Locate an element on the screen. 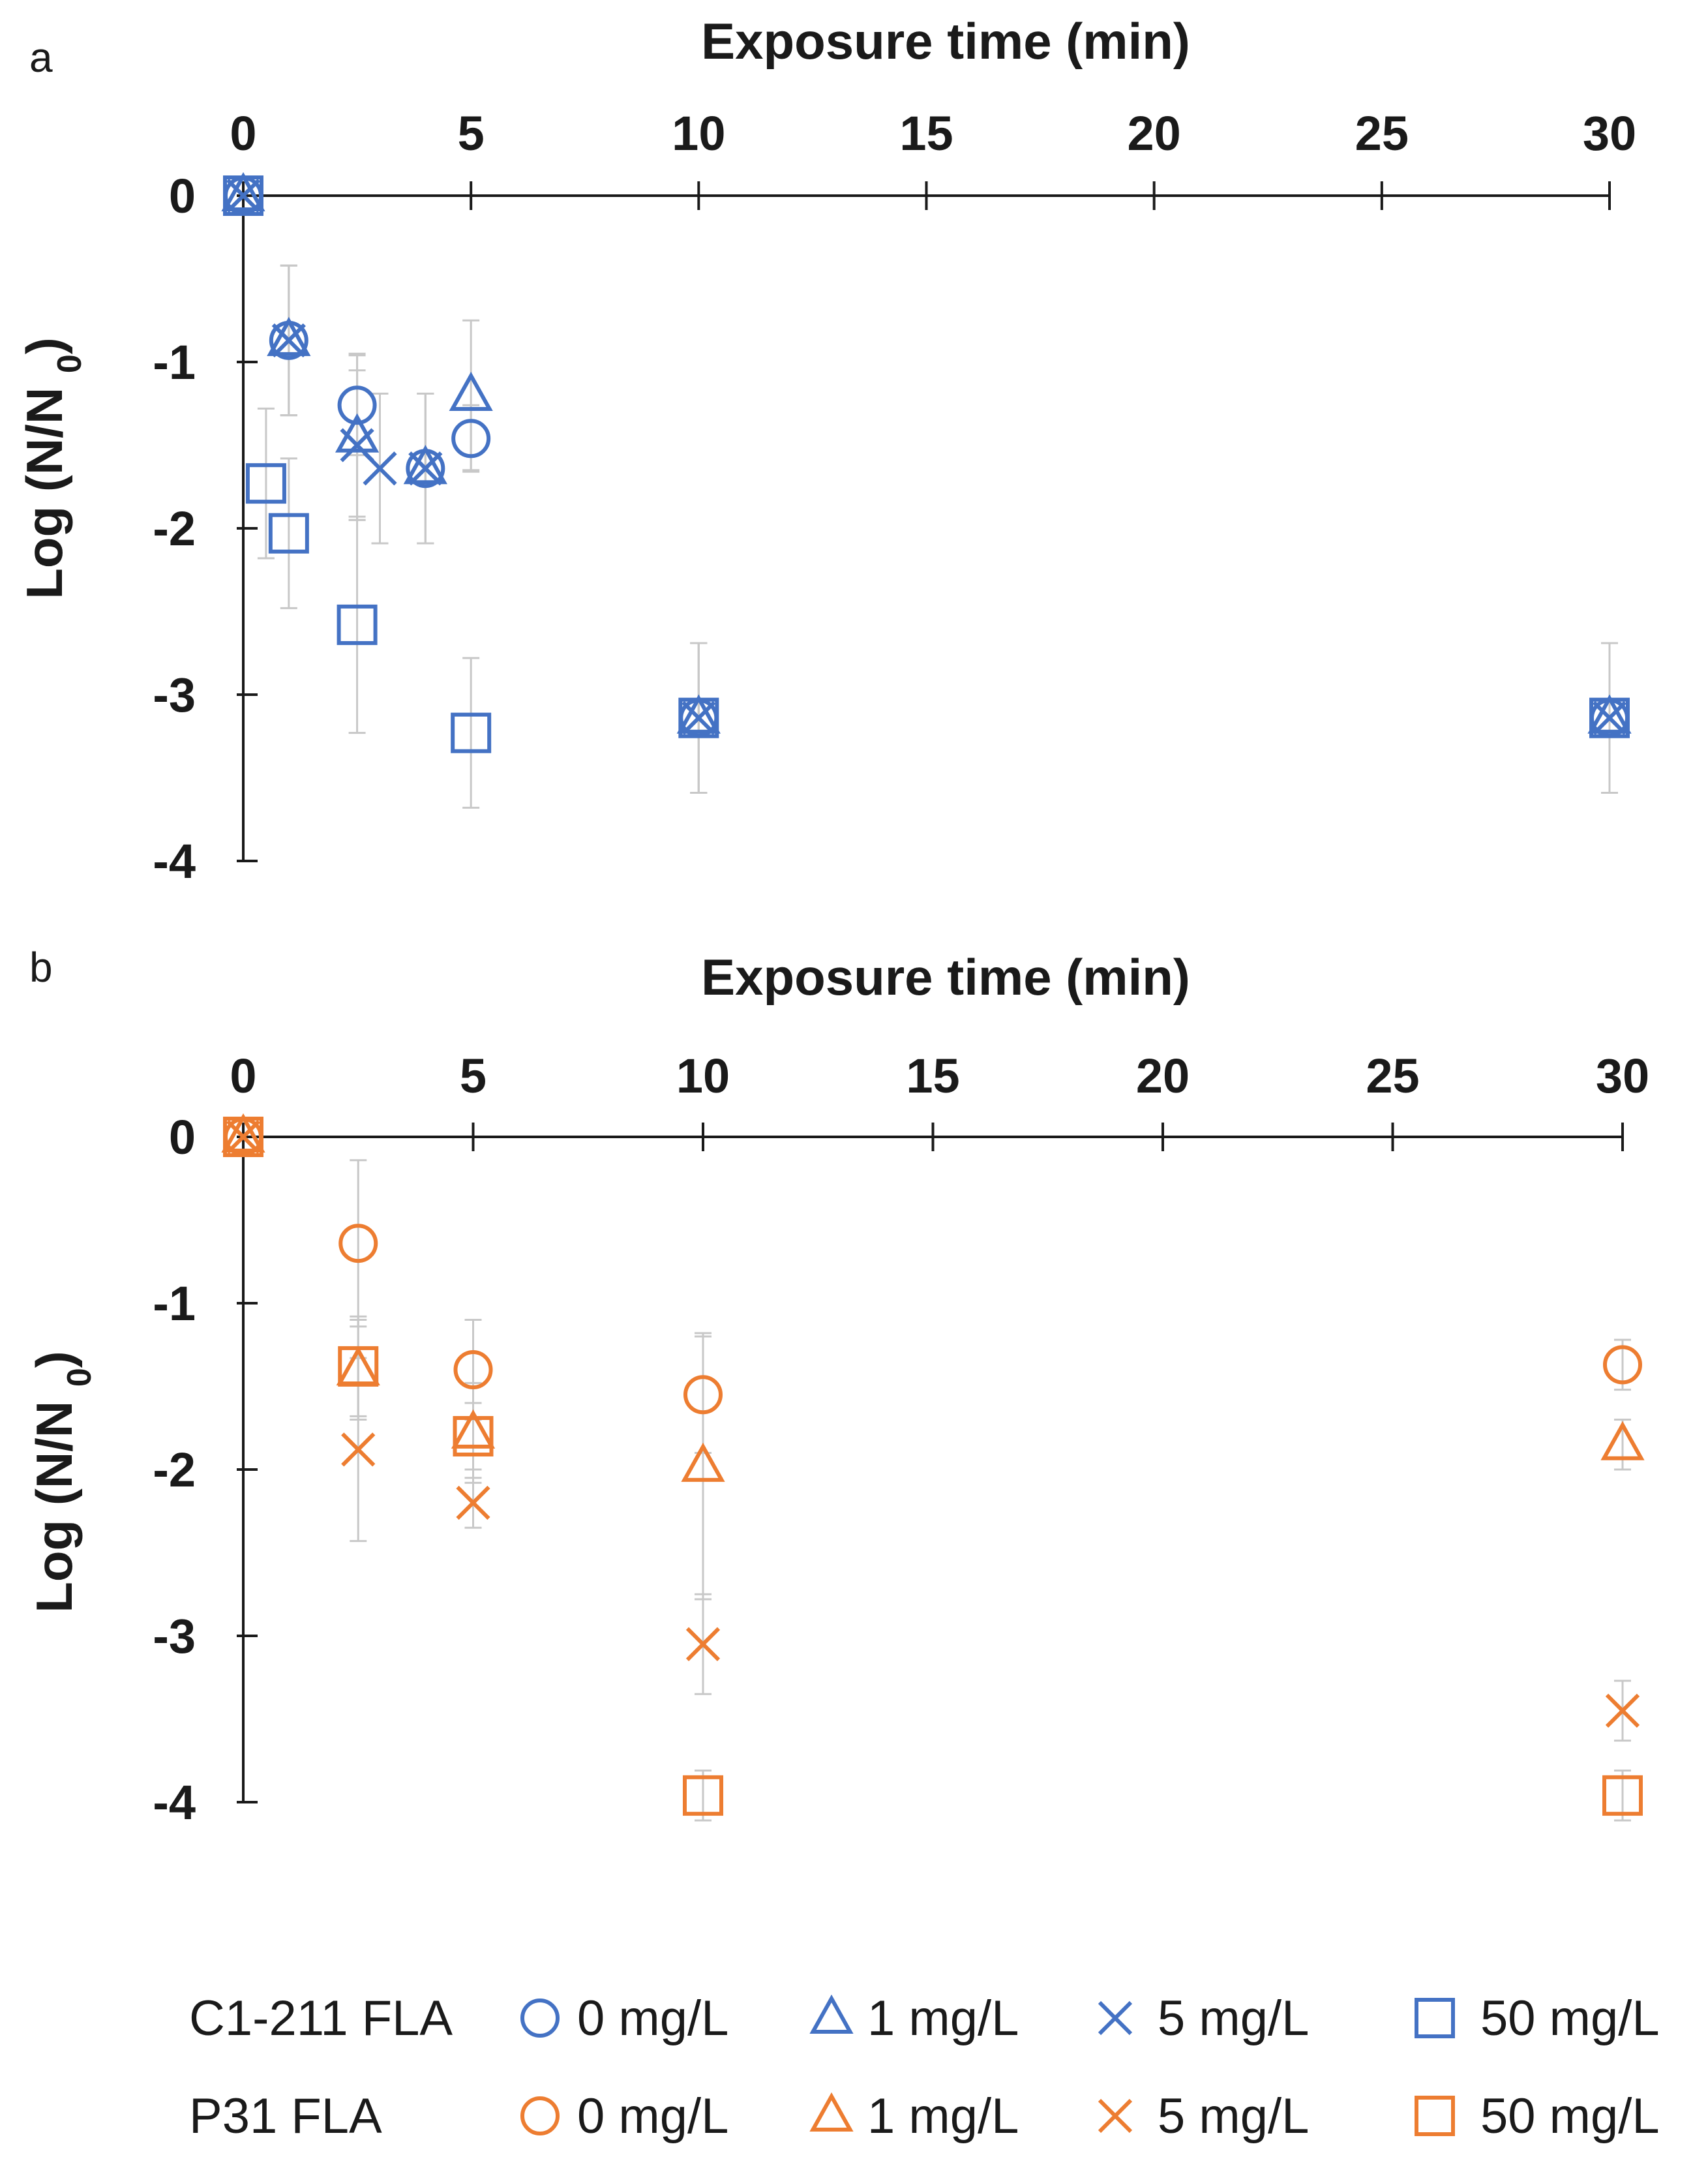 The width and height of the screenshot is (1708, 2172). panel-b-x-tick-label-0: 0 is located at coordinates (243, 1076).